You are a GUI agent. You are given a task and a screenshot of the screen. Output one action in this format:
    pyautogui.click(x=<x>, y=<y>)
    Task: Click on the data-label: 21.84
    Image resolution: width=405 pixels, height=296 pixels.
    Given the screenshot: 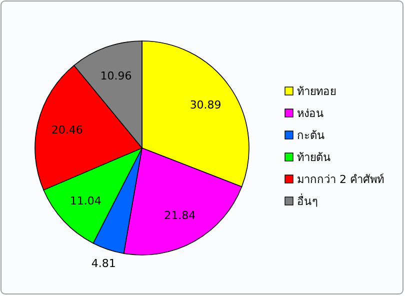 What is the action you would take?
    pyautogui.click(x=180, y=215)
    